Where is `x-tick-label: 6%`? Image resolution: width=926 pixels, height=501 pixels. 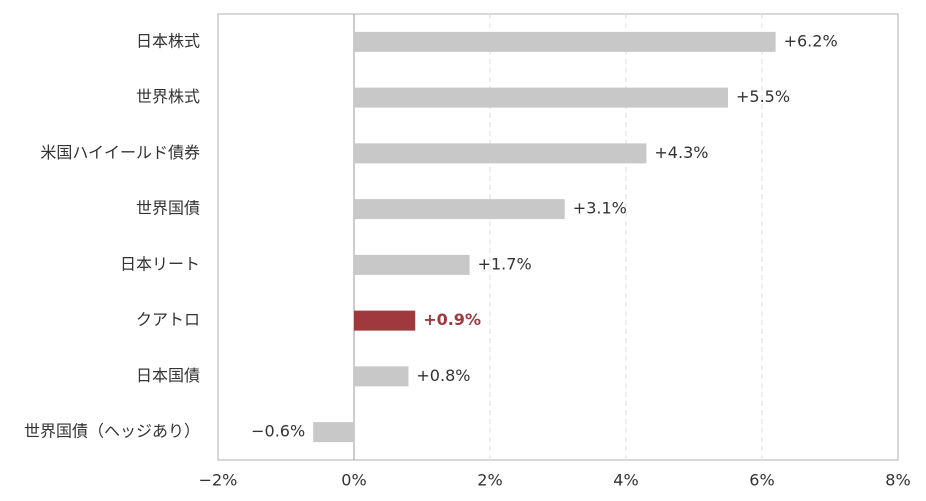
x-tick-label: 6% is located at coordinates (761, 480).